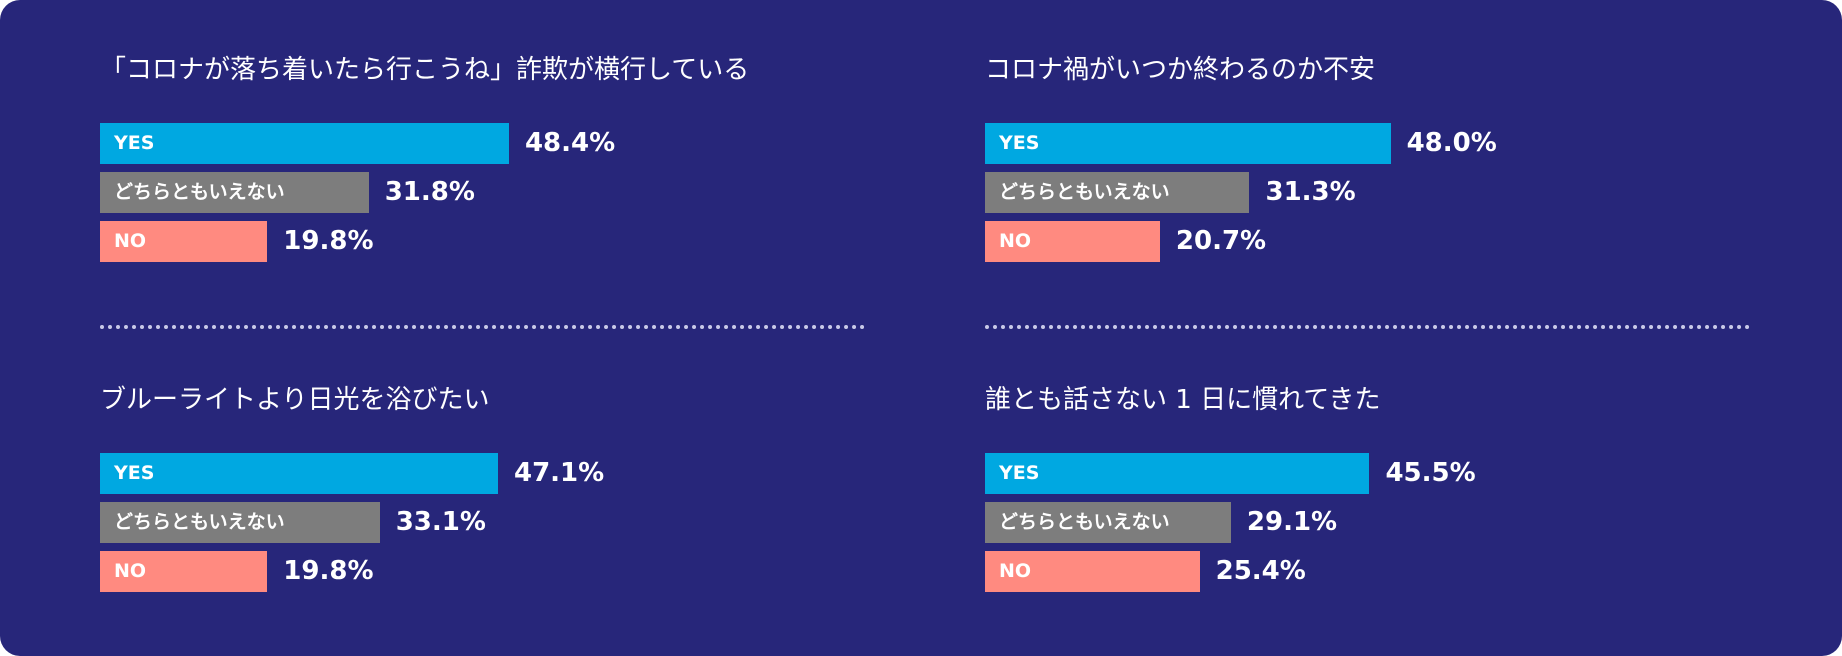 The image size is (1842, 656). I want to click on data-label-neutral: 33.1%, so click(440, 522).